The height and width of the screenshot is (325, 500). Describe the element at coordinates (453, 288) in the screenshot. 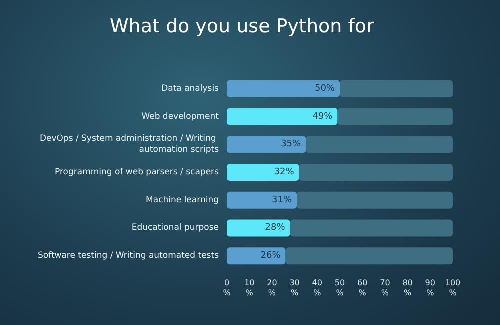

I see `x-tick-label: 100 %` at that location.